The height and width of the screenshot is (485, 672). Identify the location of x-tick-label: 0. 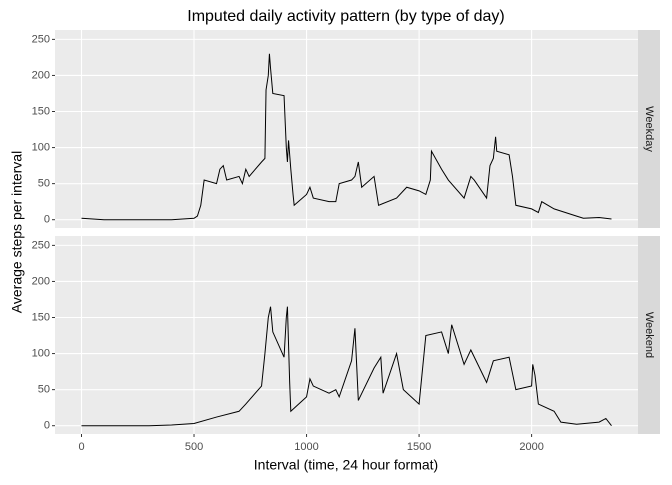
(81, 447).